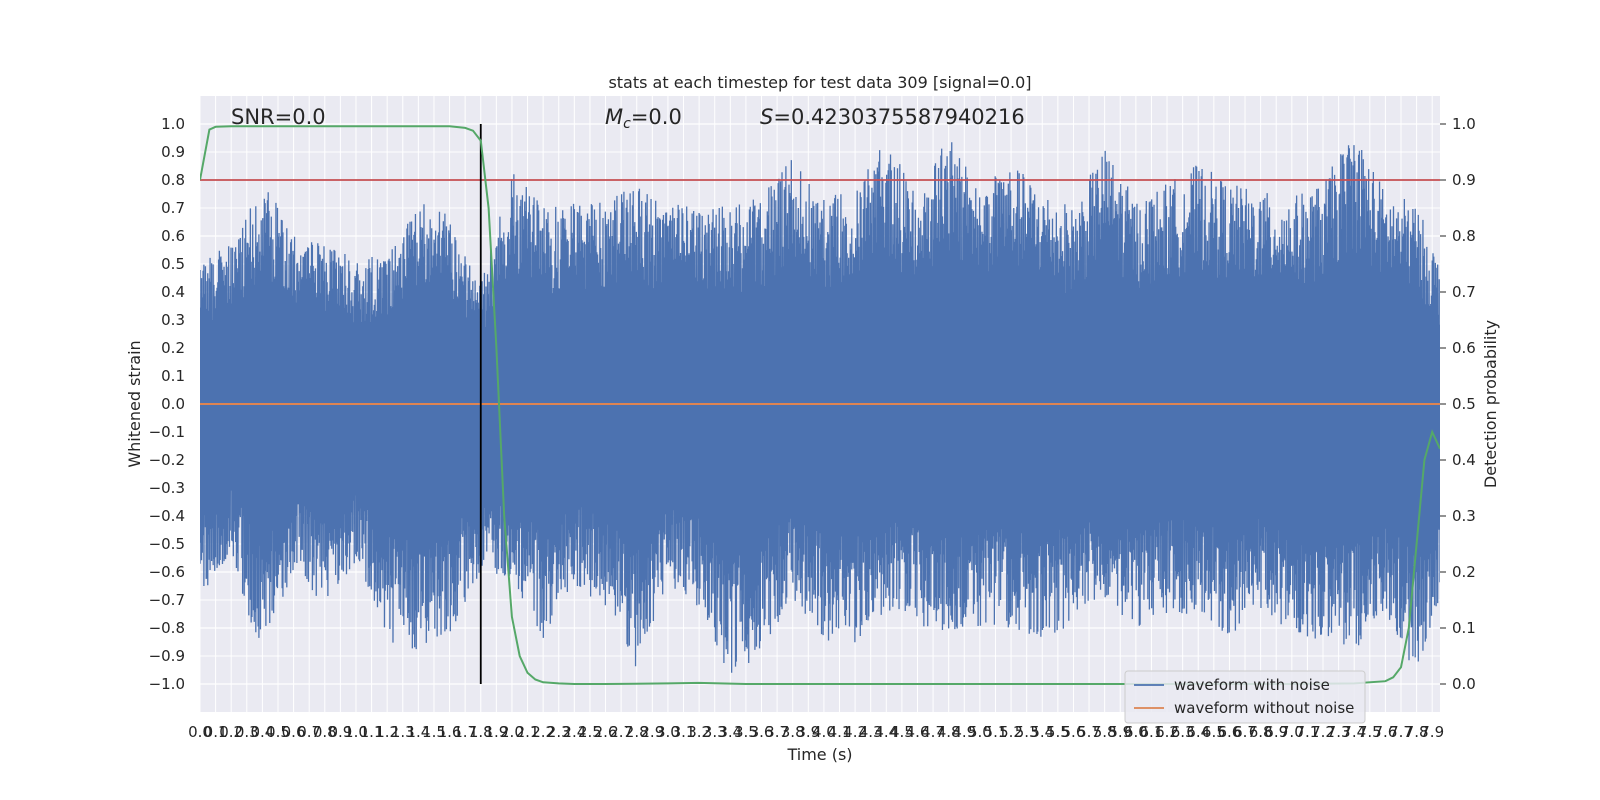 The image size is (1600, 800). I want to click on left-y-tick-label: −0.3, so click(167, 488).